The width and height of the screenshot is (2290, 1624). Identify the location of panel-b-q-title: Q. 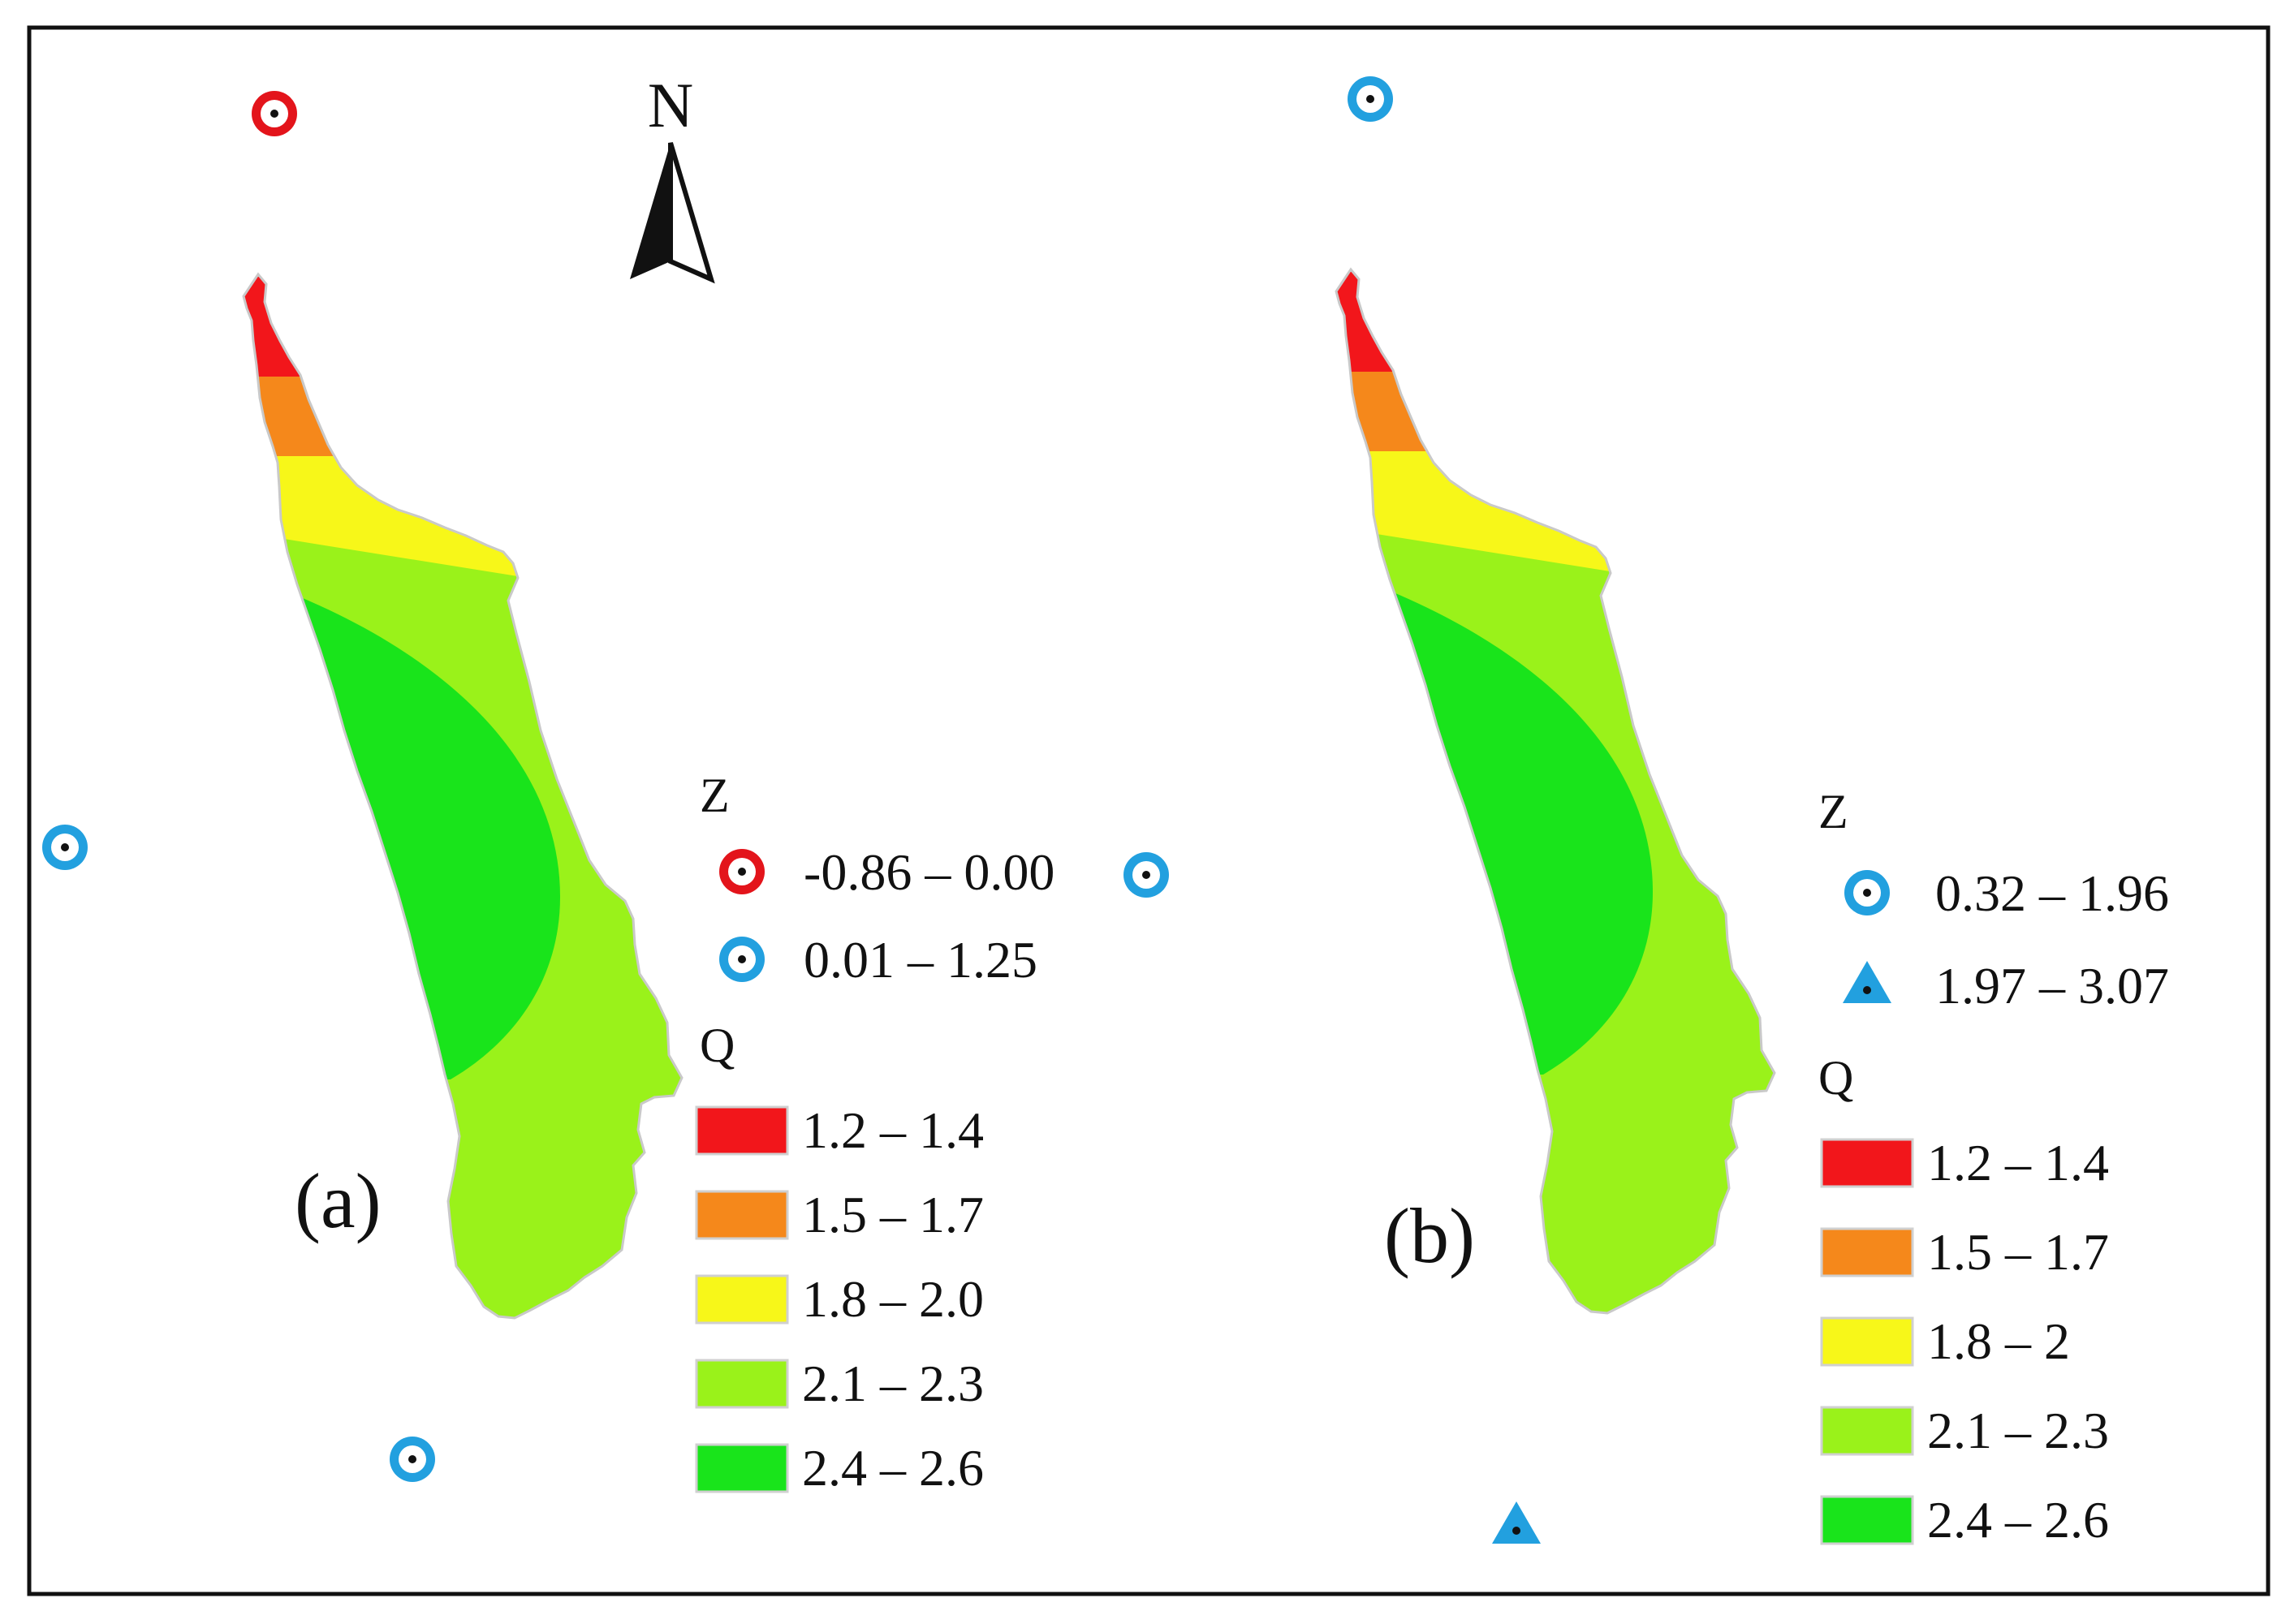
(1835, 1078).